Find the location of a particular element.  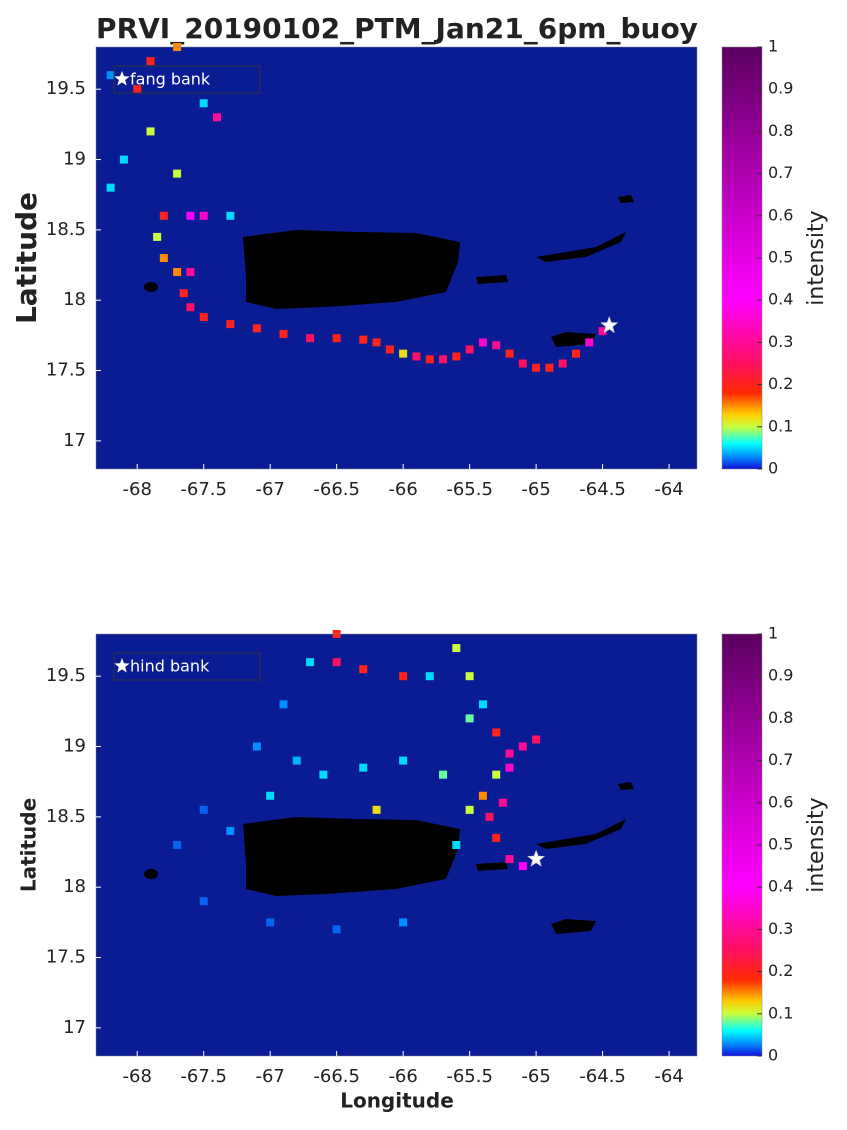

cells is located at coordinates (357, 782).